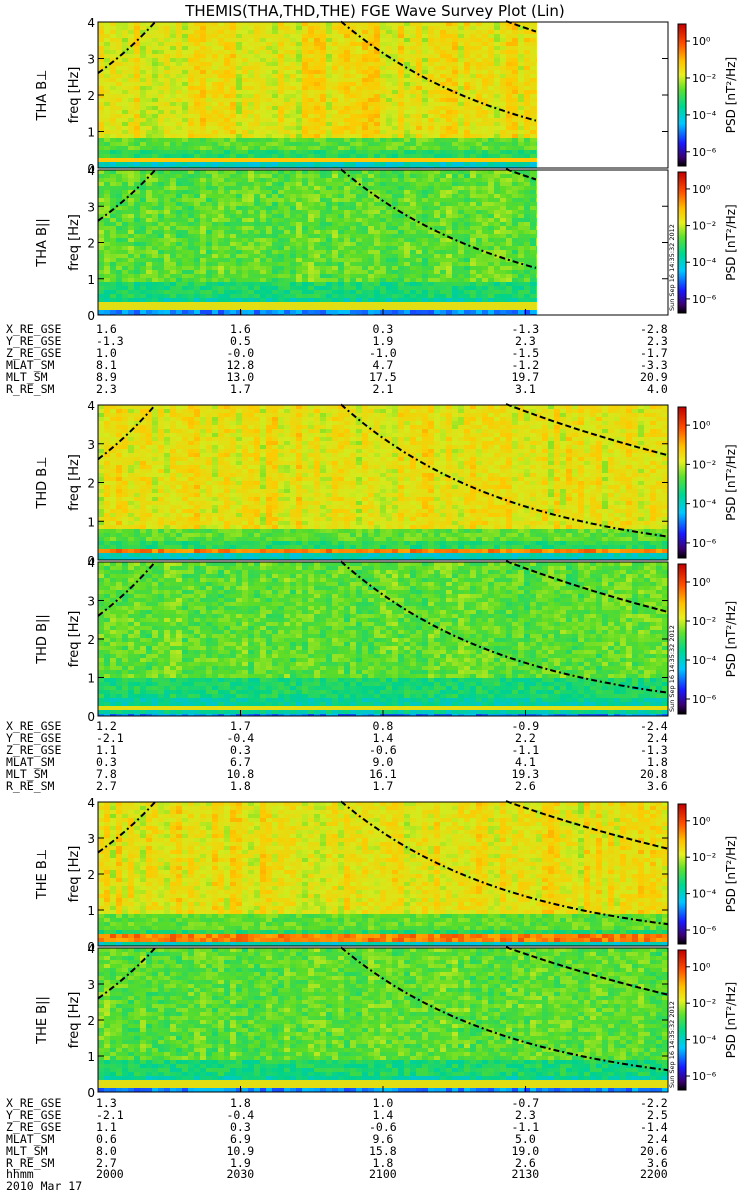 Image resolution: width=750 pixels, height=1200 pixels. Describe the element at coordinates (240, 787) in the screenshot. I see `ephemeris-value: 1.8` at that location.